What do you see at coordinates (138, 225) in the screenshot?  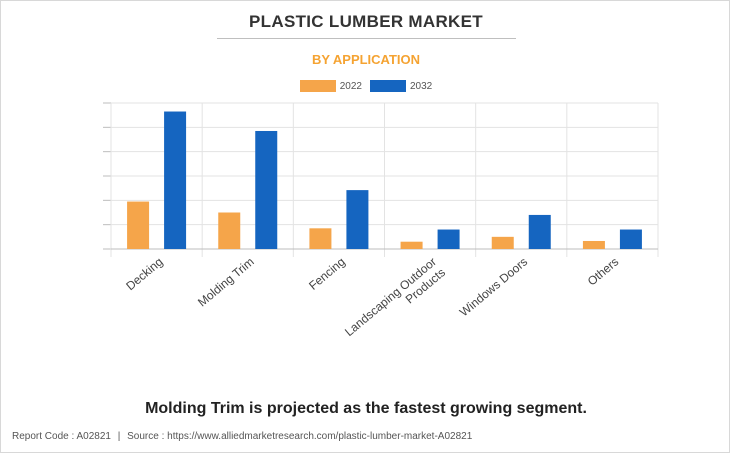 I see `bar-2022-decking` at bounding box center [138, 225].